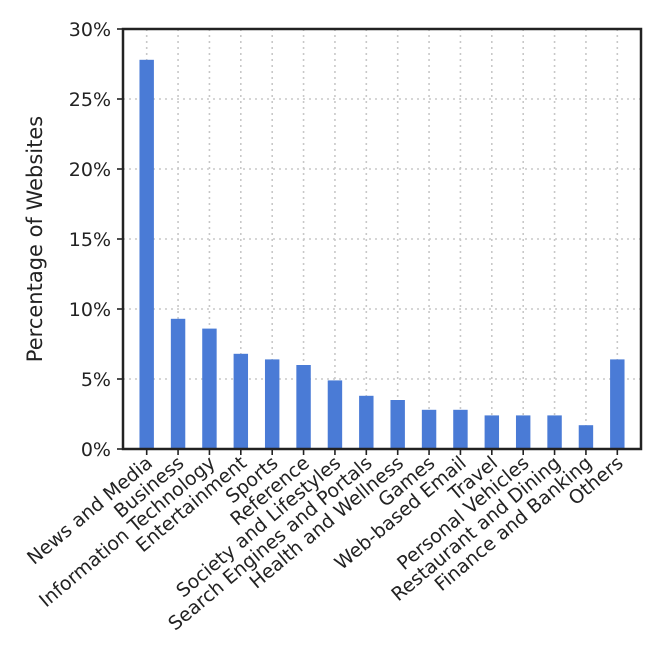 This screenshot has width=665, height=665. What do you see at coordinates (90, 240) in the screenshot?
I see `y-tick-label: 15%` at bounding box center [90, 240].